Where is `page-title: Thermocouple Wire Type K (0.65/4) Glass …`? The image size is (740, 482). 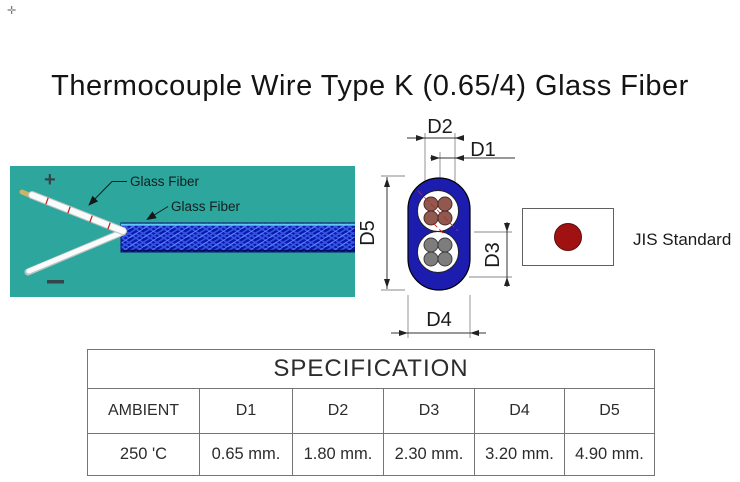 page-title: Thermocouple Wire Type K (0.65/4) Glass … is located at coordinates (370, 86).